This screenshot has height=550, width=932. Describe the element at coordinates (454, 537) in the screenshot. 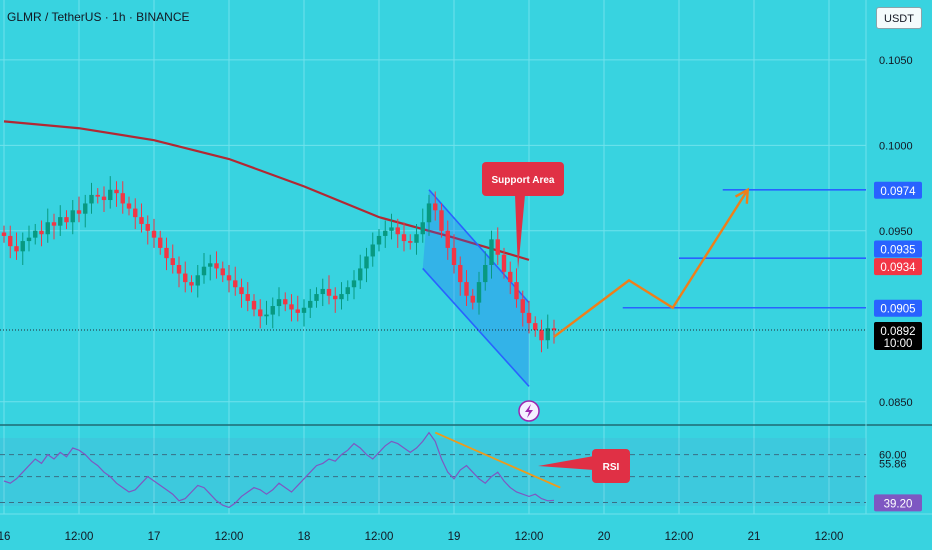

I see `time-tick-label: 19` at that location.